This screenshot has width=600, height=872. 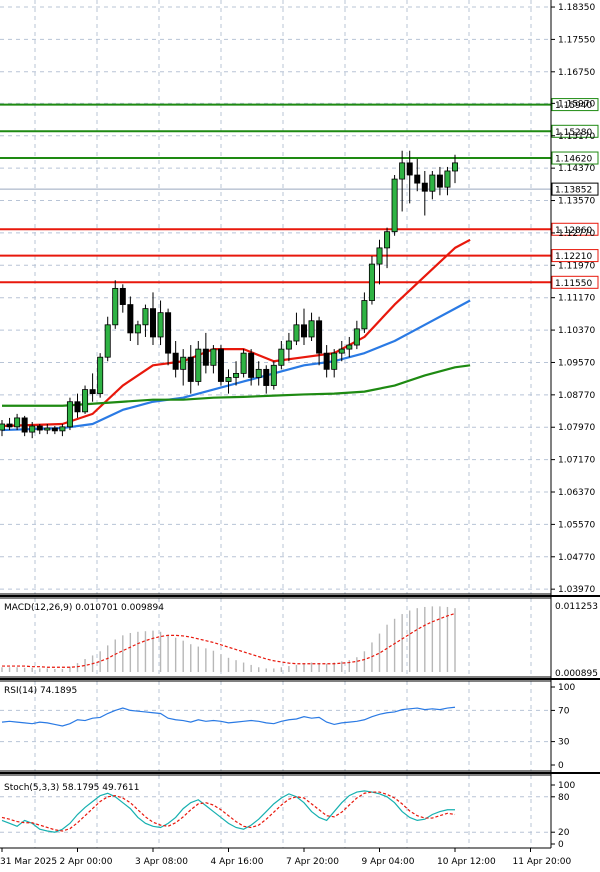 What do you see at coordinates (576, 590) in the screenshot?
I see `price-tick-label: 1.03970` at bounding box center [576, 590].